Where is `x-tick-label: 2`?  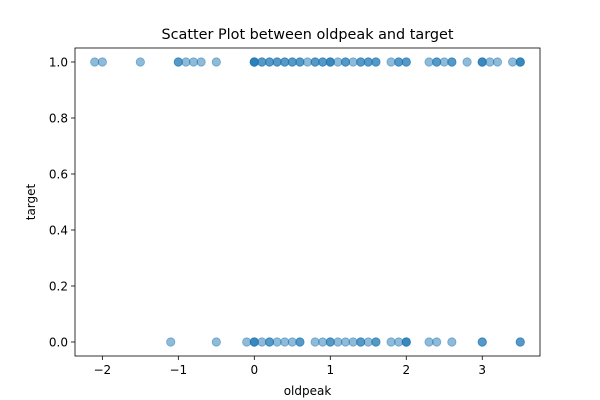
x-tick-label: 2 is located at coordinates (406, 370).